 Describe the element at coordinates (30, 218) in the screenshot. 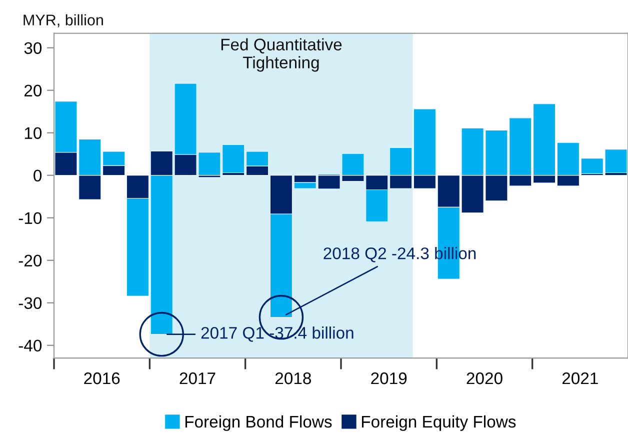

I see `y-tick-label: -10` at that location.